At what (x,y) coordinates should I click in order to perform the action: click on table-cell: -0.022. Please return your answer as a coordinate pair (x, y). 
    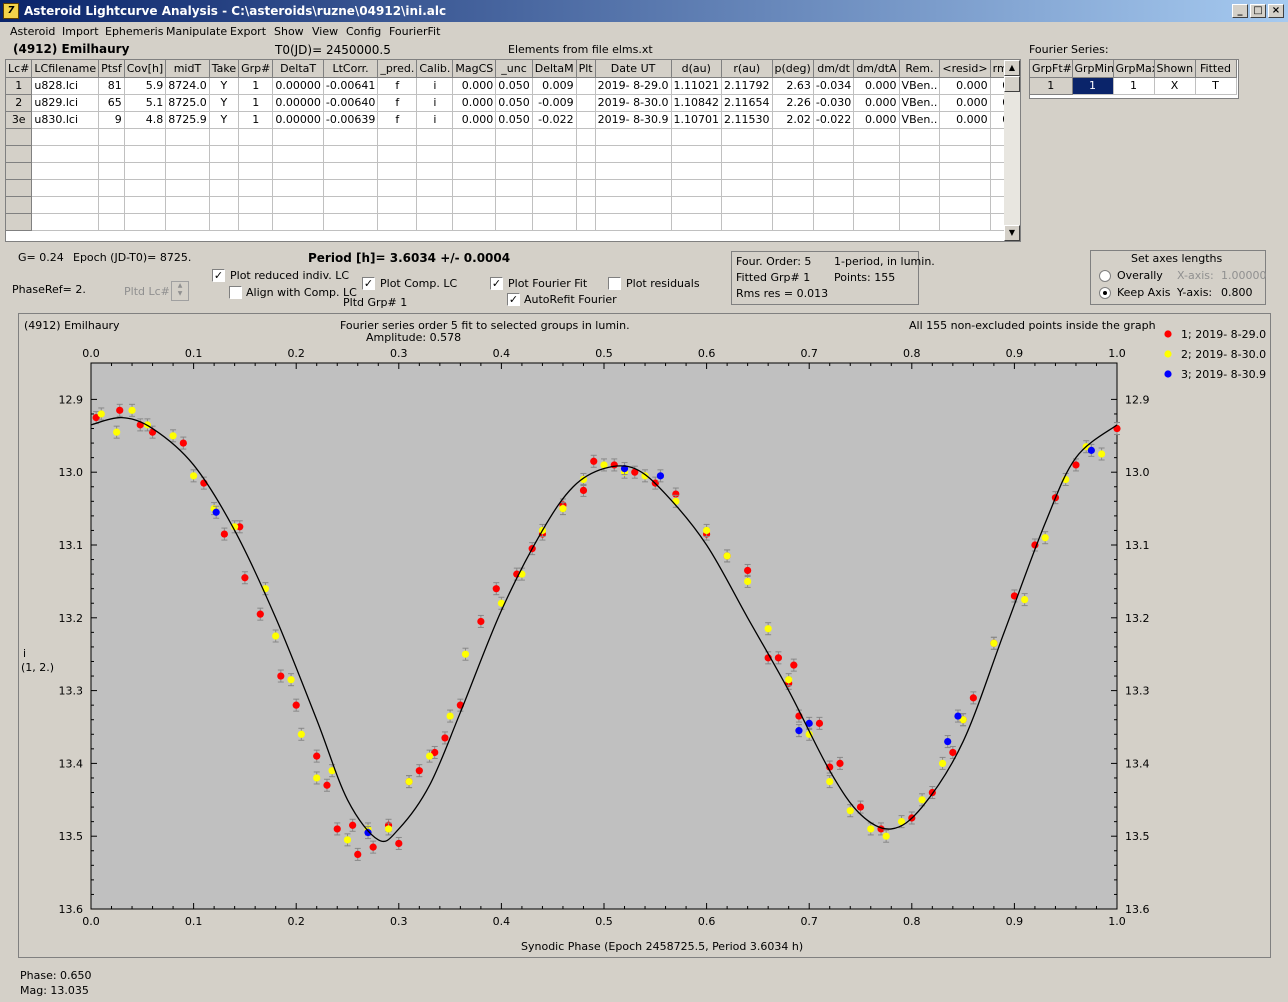
    Looking at the image, I should click on (834, 120).